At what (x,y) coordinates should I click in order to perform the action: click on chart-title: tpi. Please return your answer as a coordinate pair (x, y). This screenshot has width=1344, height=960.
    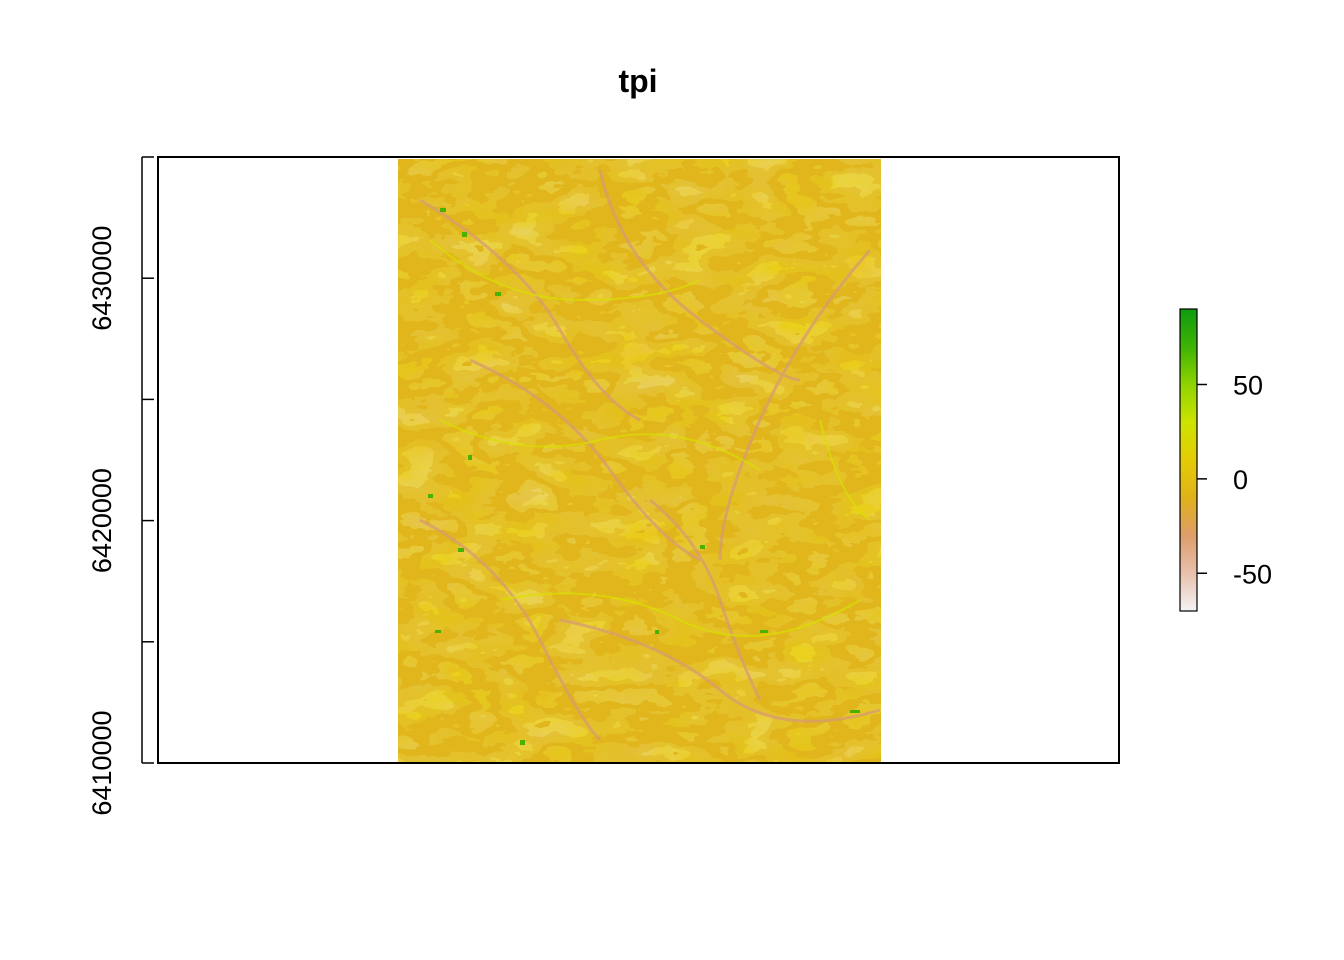
    Looking at the image, I should click on (637, 81).